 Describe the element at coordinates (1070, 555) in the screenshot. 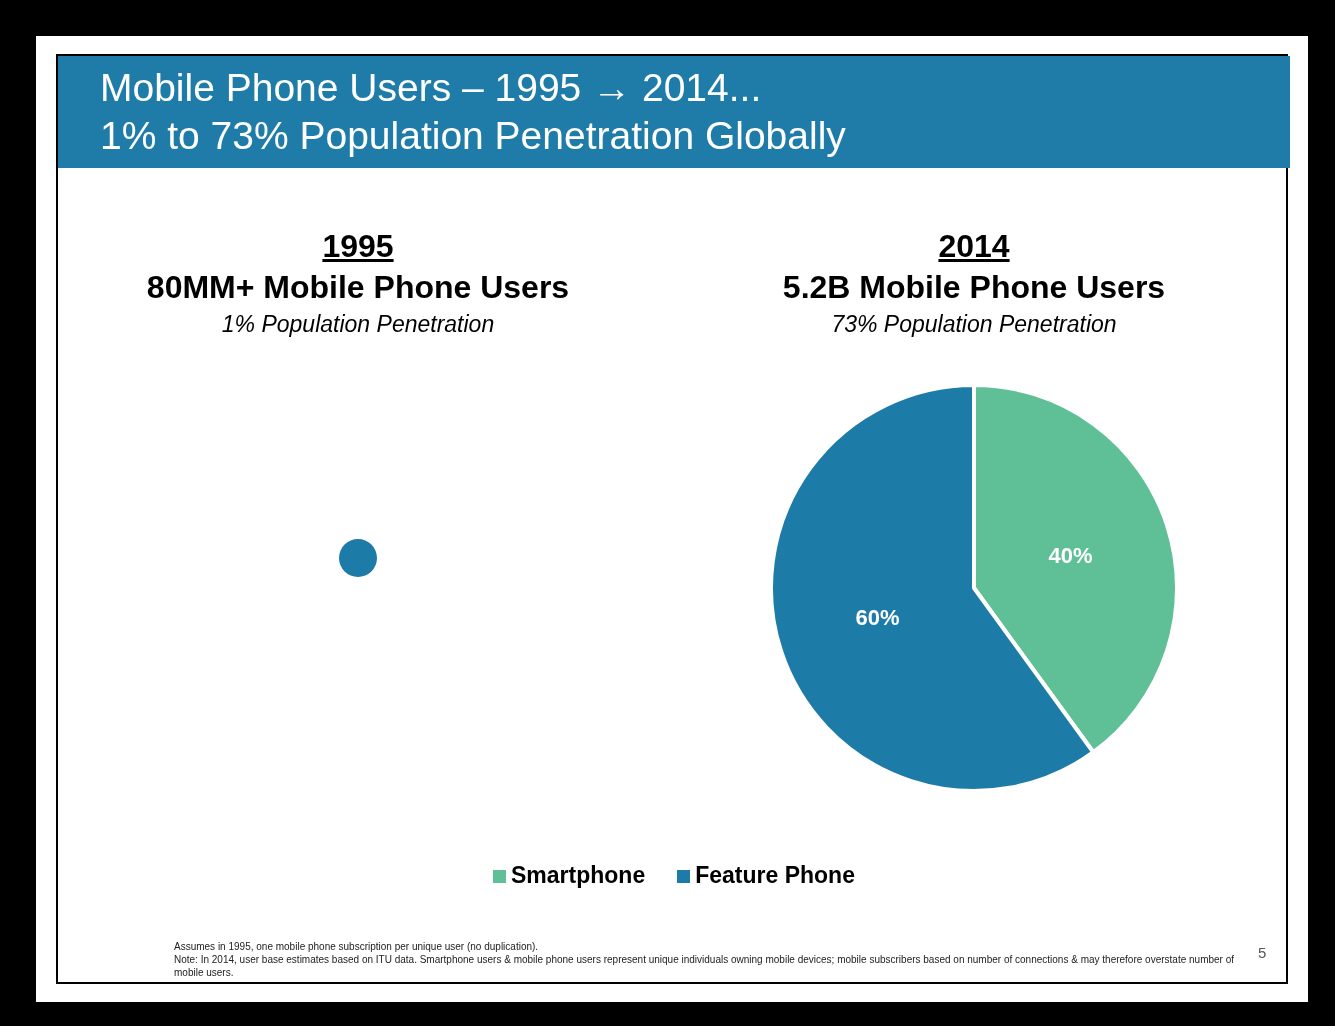

I see `data-label: 40%` at that location.